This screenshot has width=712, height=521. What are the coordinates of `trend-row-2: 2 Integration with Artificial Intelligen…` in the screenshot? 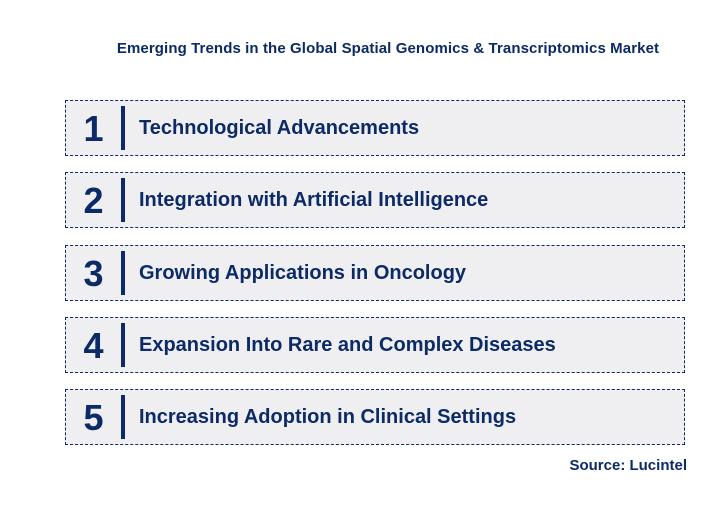 It's located at (375, 200).